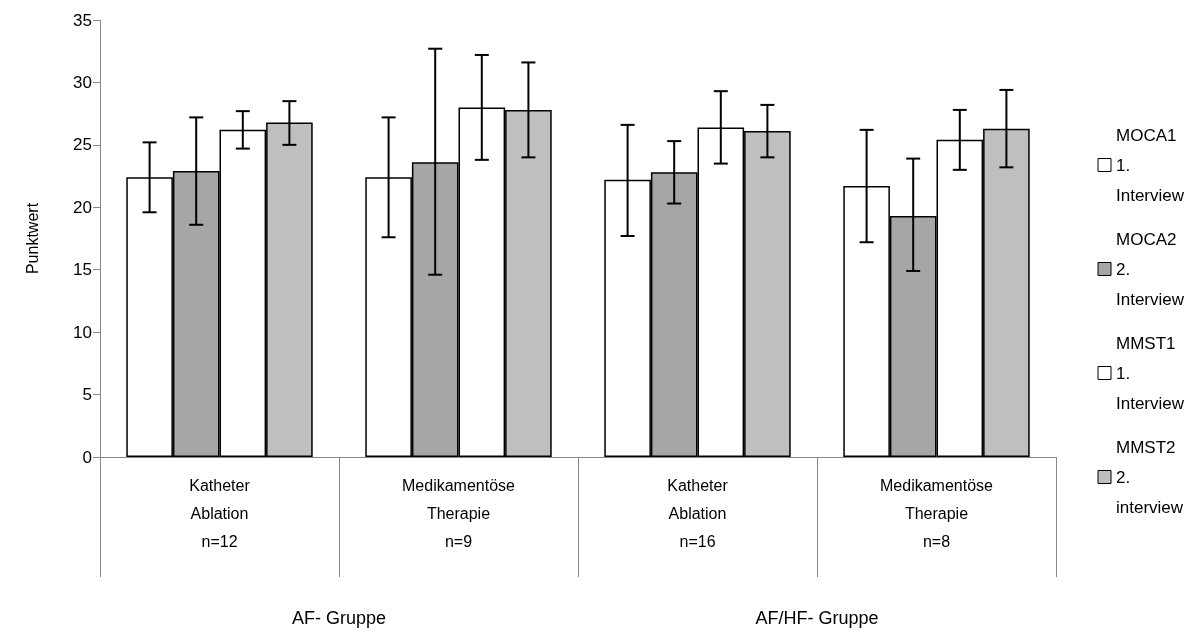 This screenshot has width=1201, height=642. Describe the element at coordinates (937, 513) in the screenshot. I see `x-tick-label: Medikamentöse Therapie n=8` at that location.